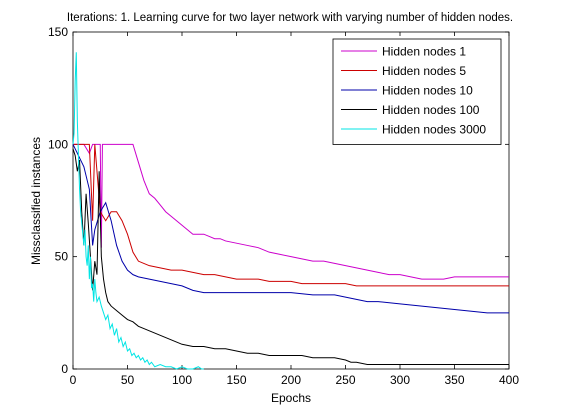 The height and width of the screenshot is (414, 561). What do you see at coordinates (182, 380) in the screenshot?
I see `x-tick-label: 100` at bounding box center [182, 380].